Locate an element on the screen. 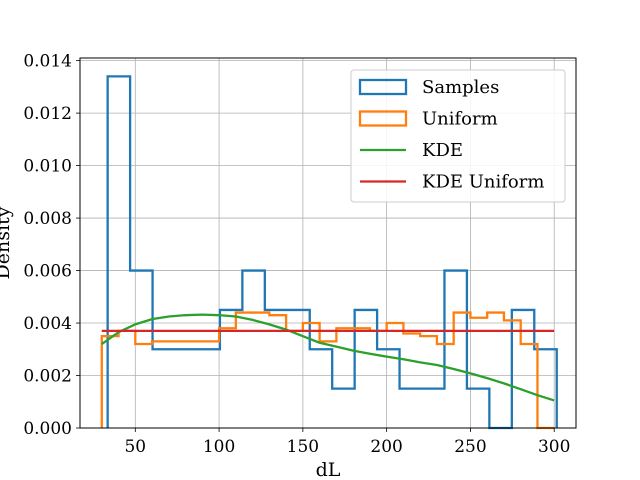 The width and height of the screenshot is (640, 480). x-tick-label: 100 is located at coordinates (219, 447).